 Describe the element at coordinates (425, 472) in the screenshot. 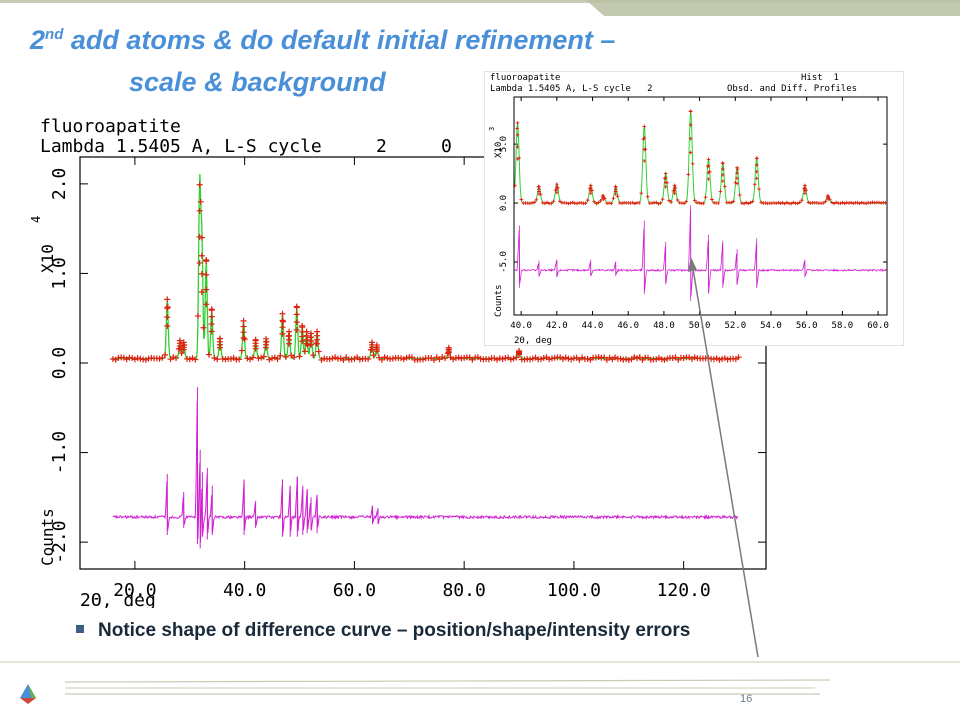

I see `difference-curve-line` at that location.